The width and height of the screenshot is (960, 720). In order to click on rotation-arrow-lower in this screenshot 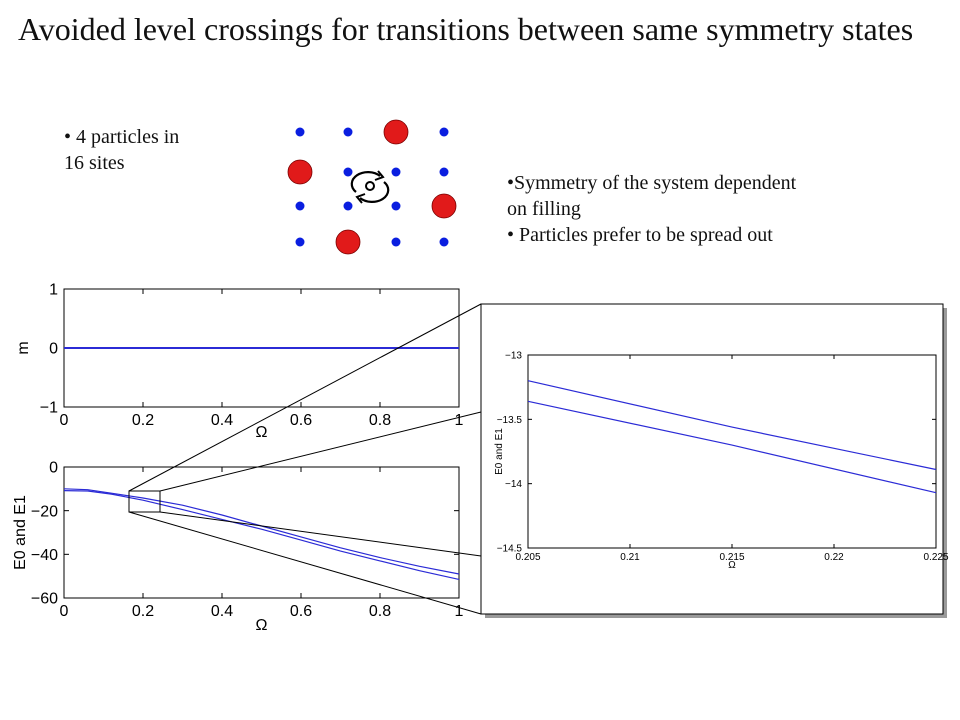, I will do `click(374, 192)`.